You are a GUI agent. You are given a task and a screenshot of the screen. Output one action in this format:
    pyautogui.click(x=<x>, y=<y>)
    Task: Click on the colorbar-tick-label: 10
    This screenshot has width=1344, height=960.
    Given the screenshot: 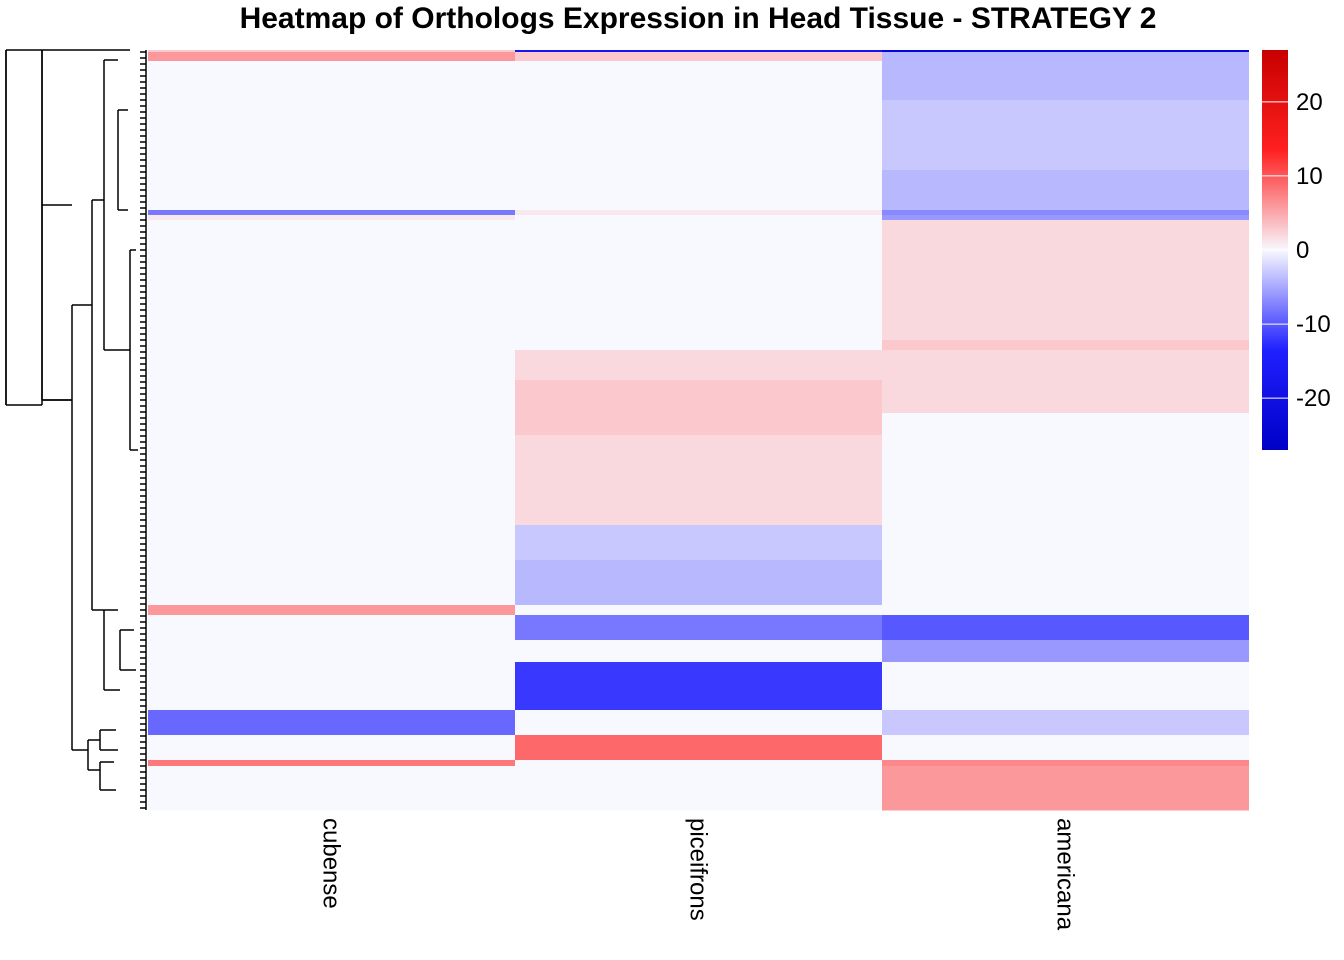 What is the action you would take?
    pyautogui.click(x=1309, y=176)
    